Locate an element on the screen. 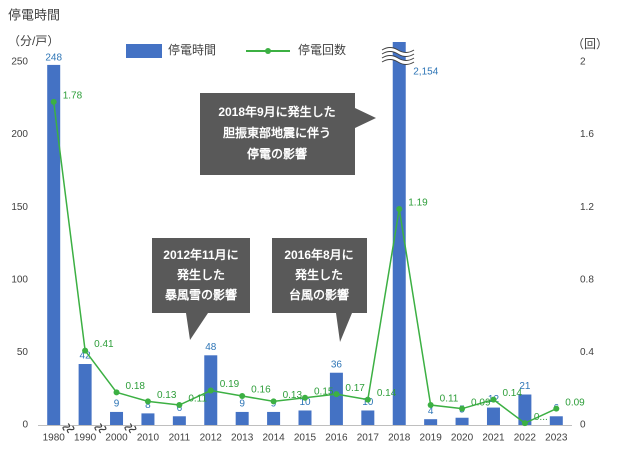  x-tick-label: 1980 is located at coordinates (54, 438).